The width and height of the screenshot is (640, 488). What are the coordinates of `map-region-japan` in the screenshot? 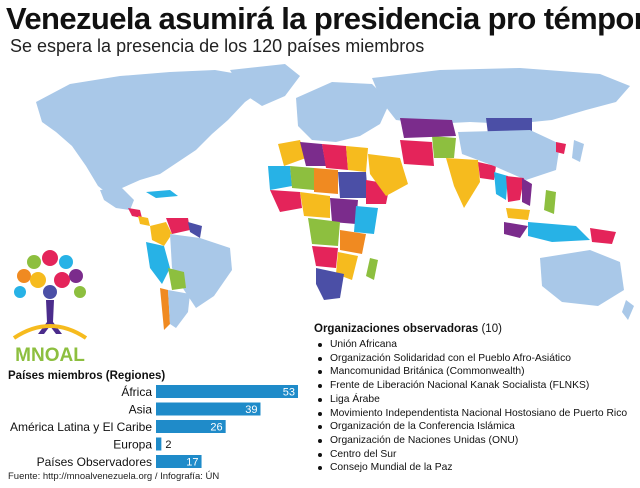 It's located at (578, 151).